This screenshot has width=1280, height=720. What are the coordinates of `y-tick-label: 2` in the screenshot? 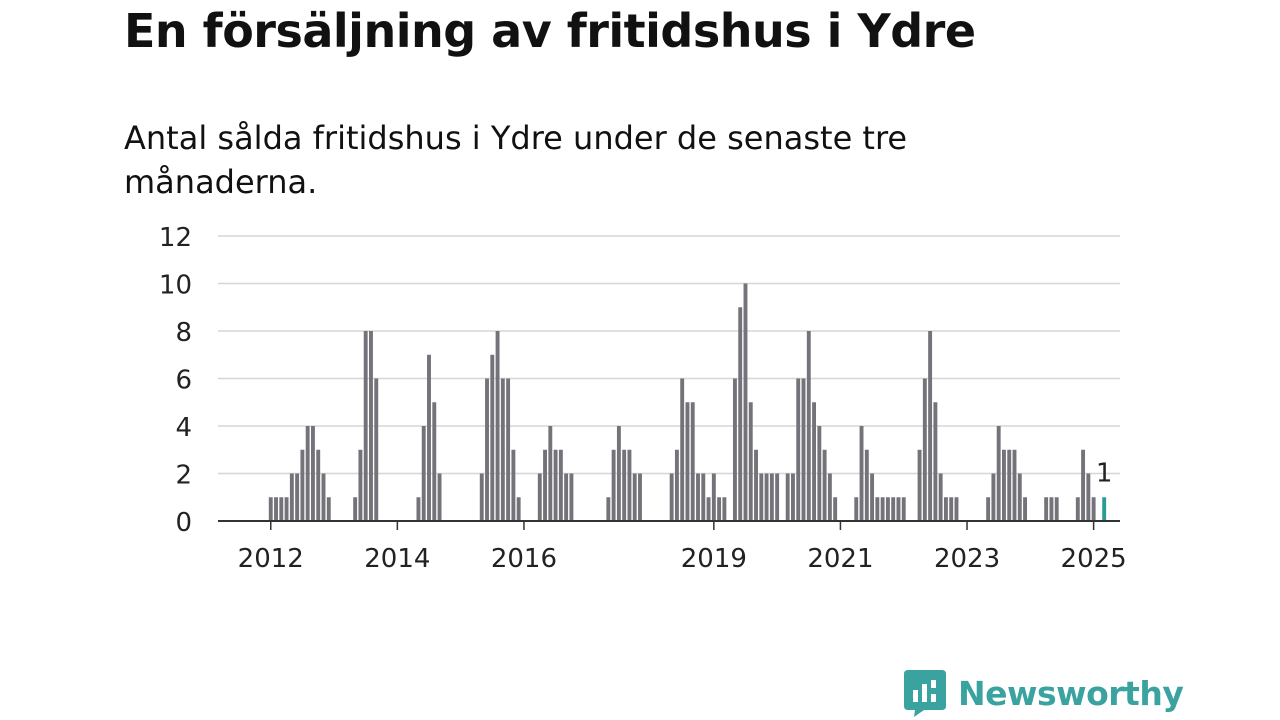 It's located at (183, 476).